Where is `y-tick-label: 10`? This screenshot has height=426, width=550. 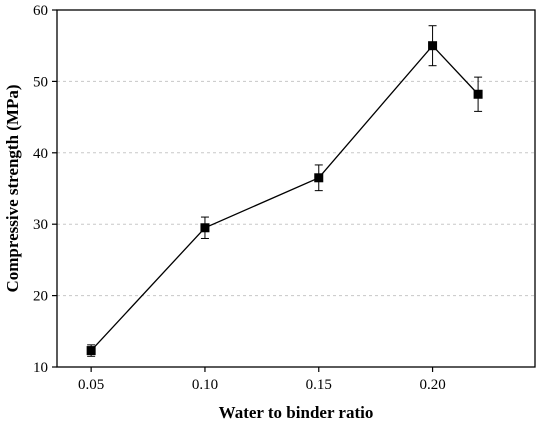
y-tick-label: 10 is located at coordinates (40, 368).